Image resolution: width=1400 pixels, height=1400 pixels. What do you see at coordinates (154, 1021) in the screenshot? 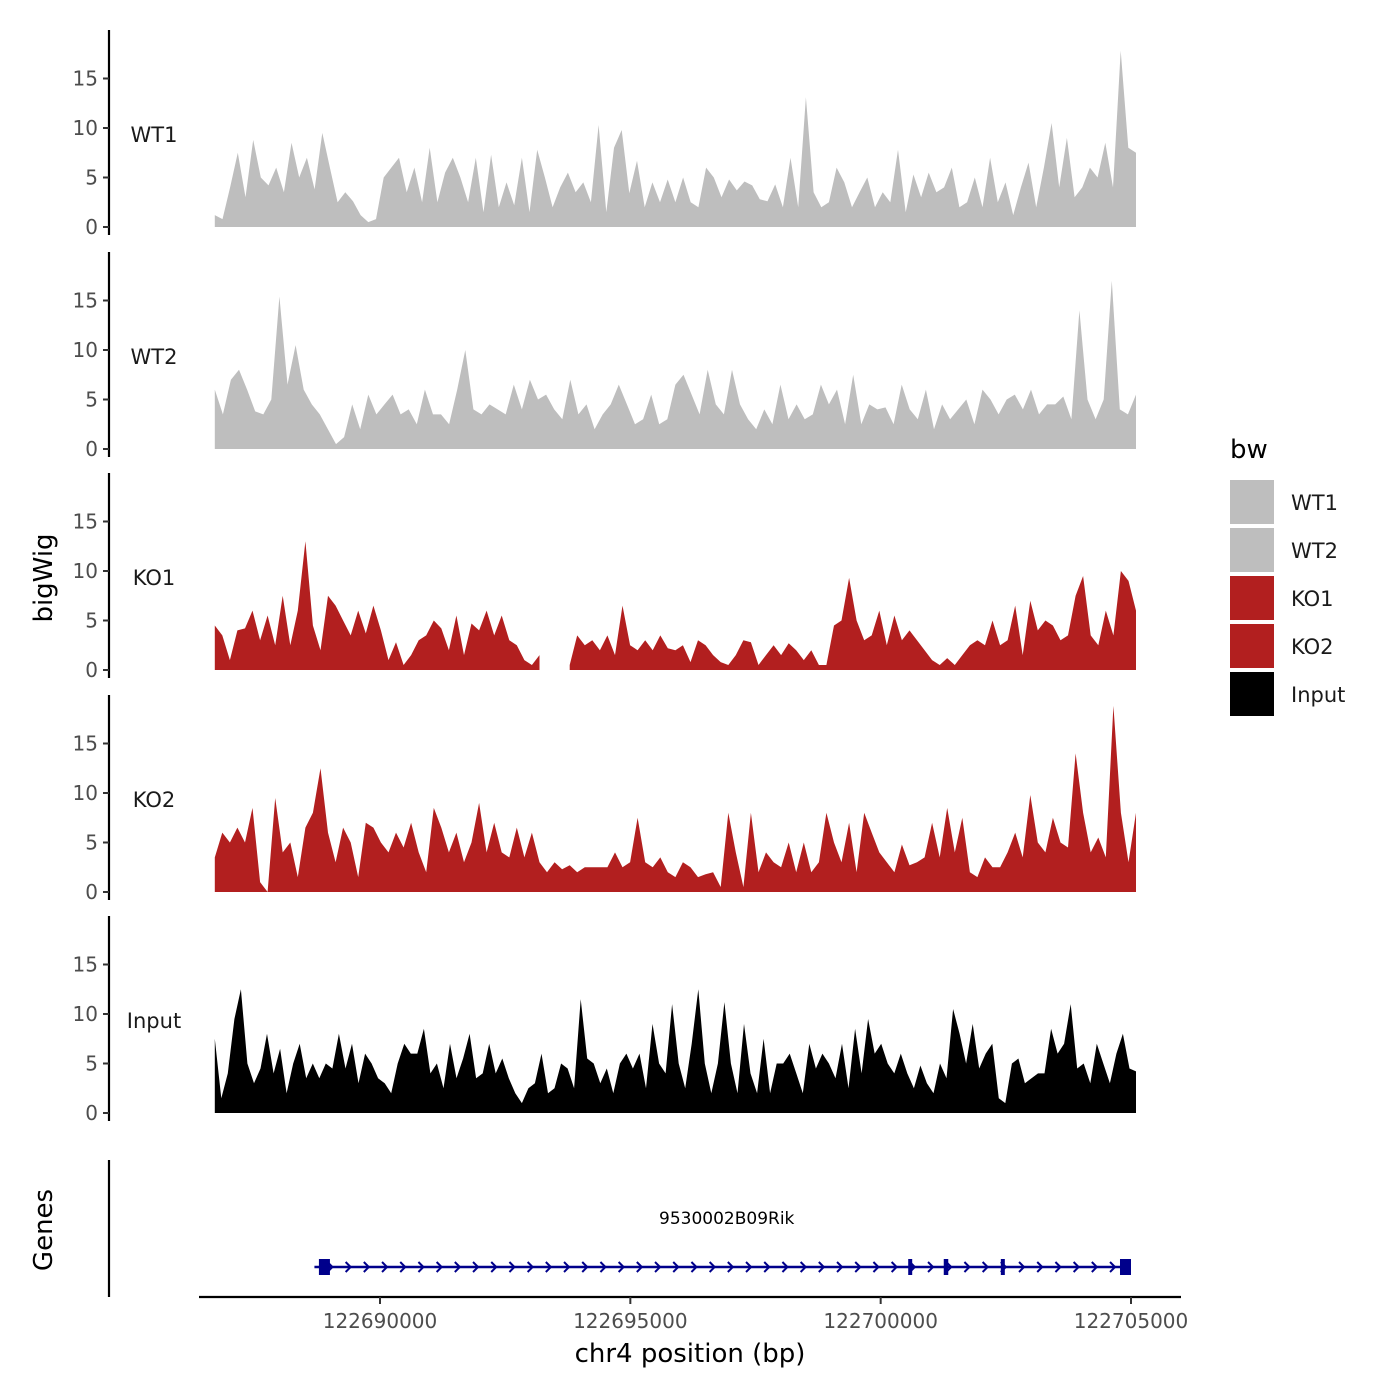
I see `track-label: Input` at bounding box center [154, 1021].